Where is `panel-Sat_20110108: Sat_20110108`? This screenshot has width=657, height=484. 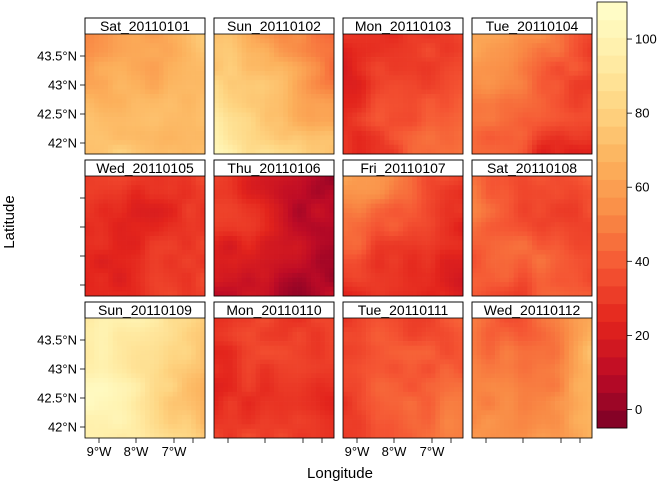
panel-Sat_20110108: Sat_20110108 is located at coordinates (532, 228).